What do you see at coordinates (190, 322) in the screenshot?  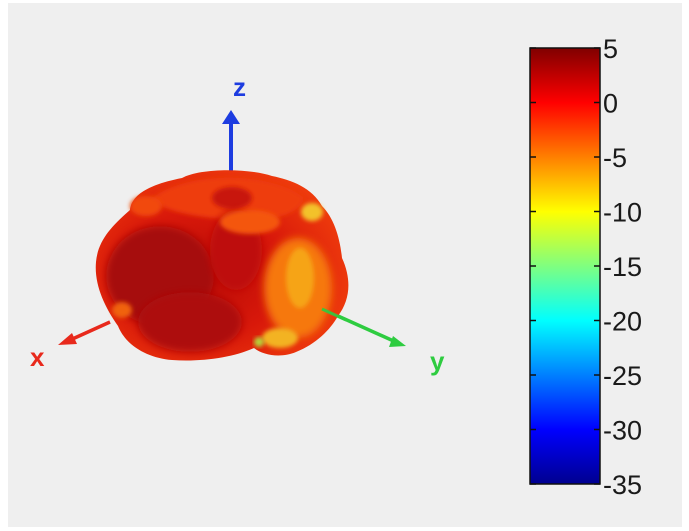 I see `surface-dark-lobe-lower` at bounding box center [190, 322].